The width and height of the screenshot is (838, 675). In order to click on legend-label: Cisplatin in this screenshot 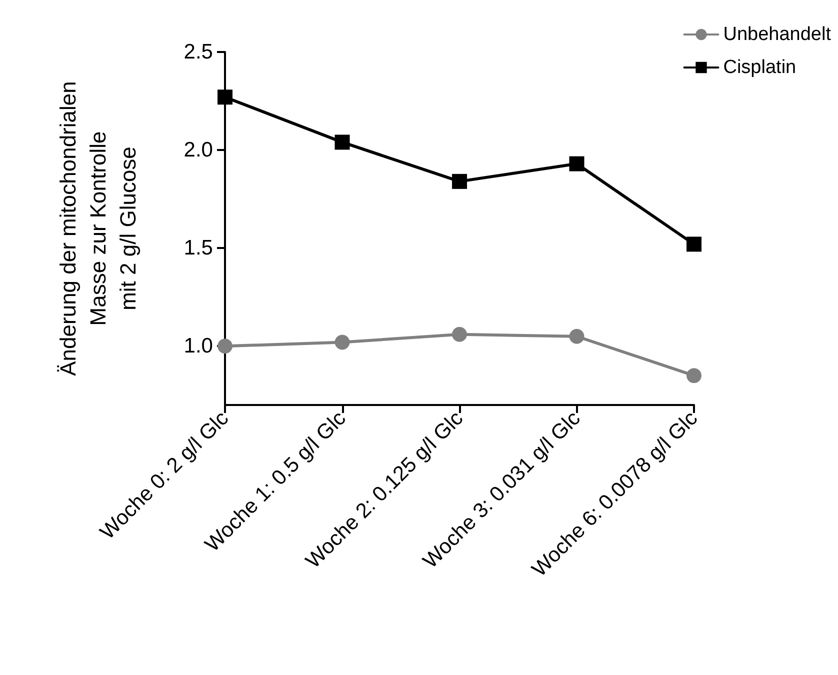, I will do `click(759, 67)`.